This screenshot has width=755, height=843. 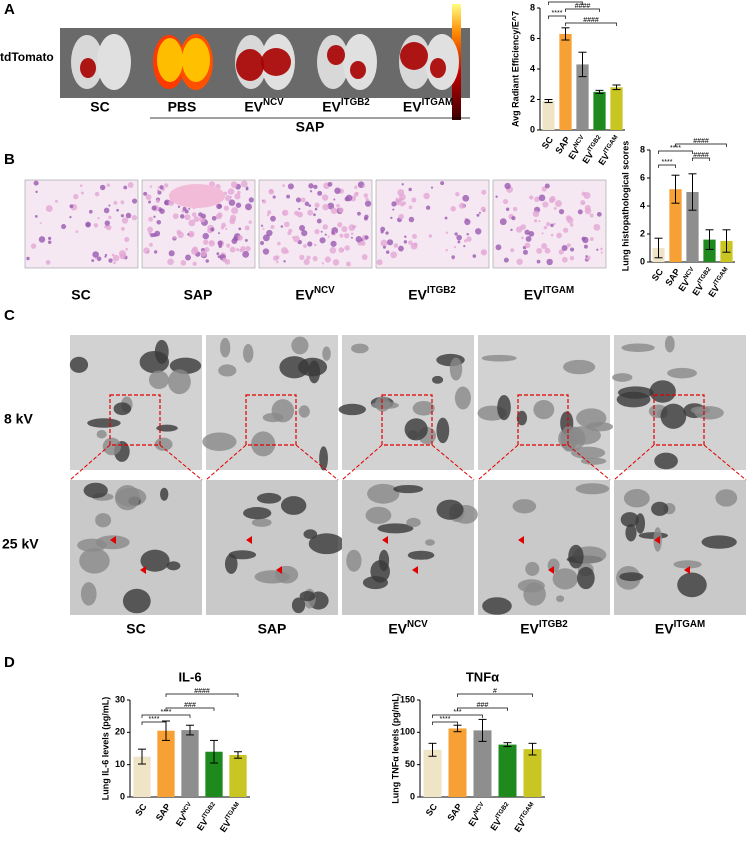 What do you see at coordinates (185, 814) in the screenshot?
I see `x-tick-label: EVNCV` at bounding box center [185, 814].